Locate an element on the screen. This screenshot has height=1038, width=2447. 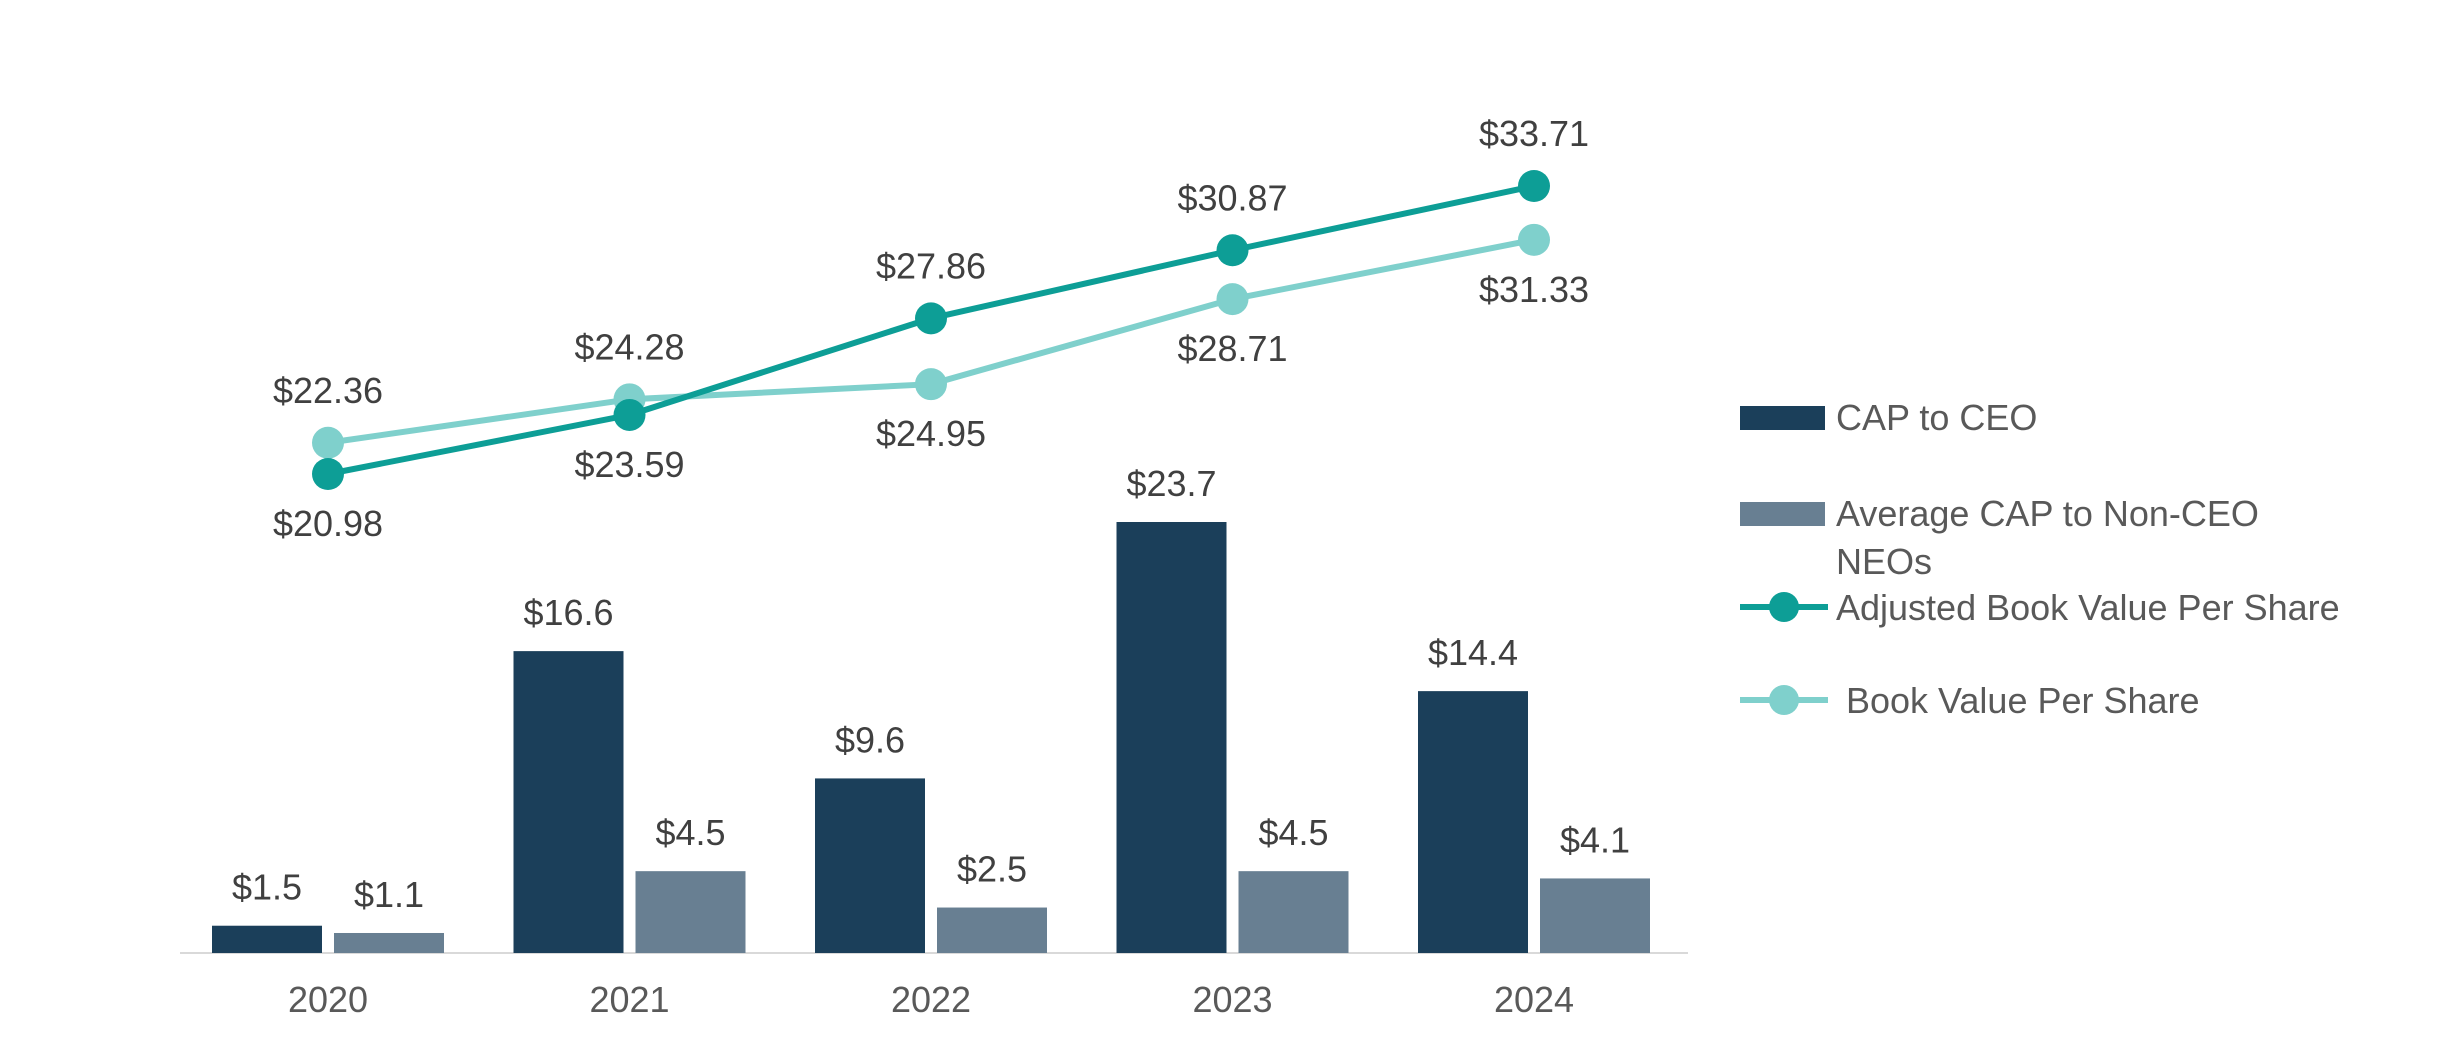
legend-label-ceo: CAP to CEO is located at coordinates (1936, 417).